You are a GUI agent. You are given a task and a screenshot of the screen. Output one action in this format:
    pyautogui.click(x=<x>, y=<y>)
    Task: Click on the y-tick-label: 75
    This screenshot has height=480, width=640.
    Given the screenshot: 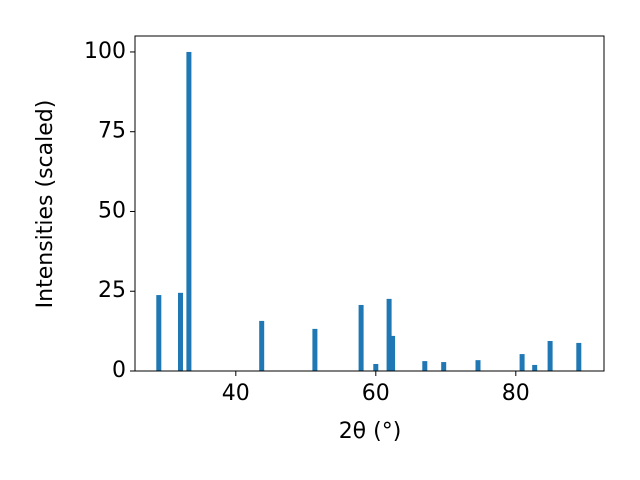 What is the action you would take?
    pyautogui.click(x=112, y=131)
    